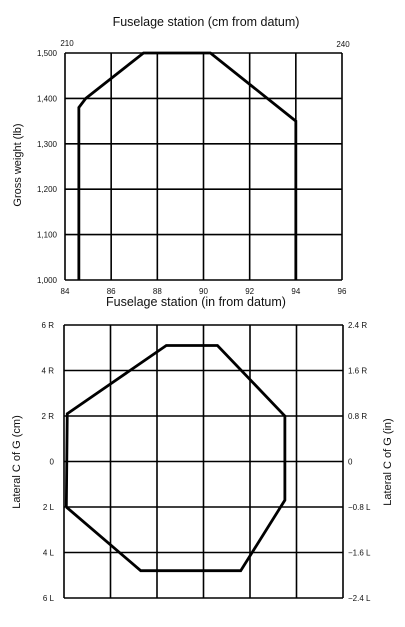 Image resolution: width=405 pixels, height=627 pixels. What do you see at coordinates (47, 235) in the screenshot?
I see `chart1-y-tick-label: 1,100` at bounding box center [47, 235].